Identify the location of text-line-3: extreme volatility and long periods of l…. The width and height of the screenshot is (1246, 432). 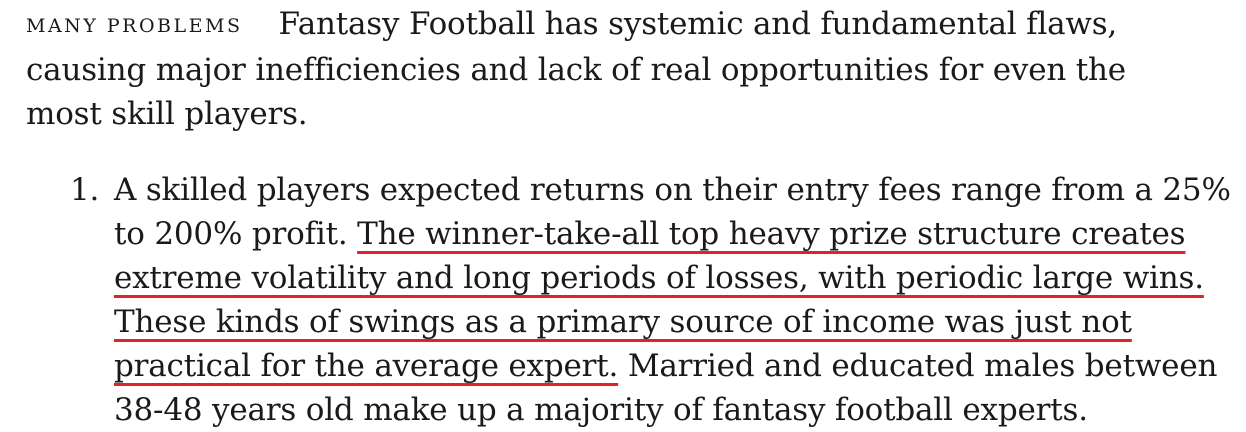
(659, 278).